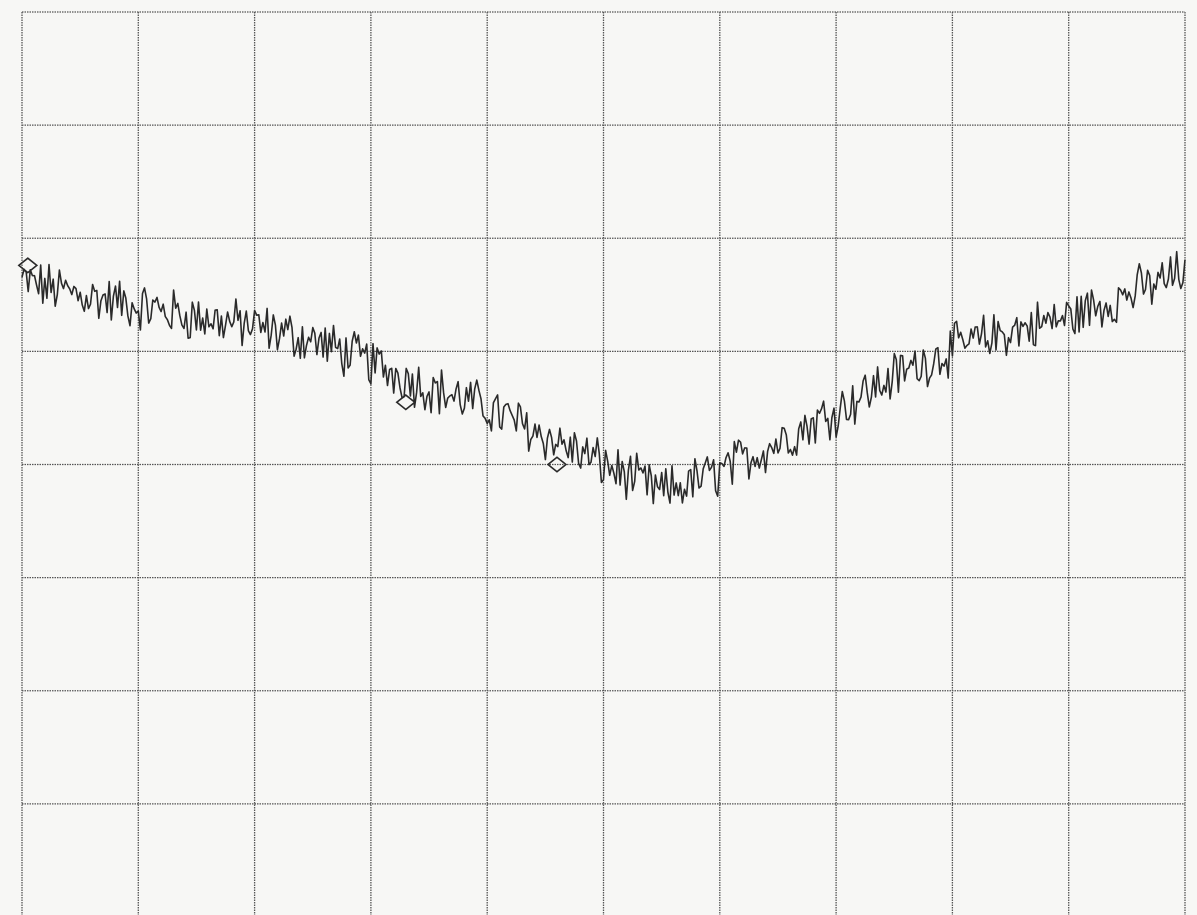 Image resolution: width=1197 pixels, height=915 pixels. Describe the element at coordinates (292, 365) in the screenshot. I see `marker-layer` at that location.